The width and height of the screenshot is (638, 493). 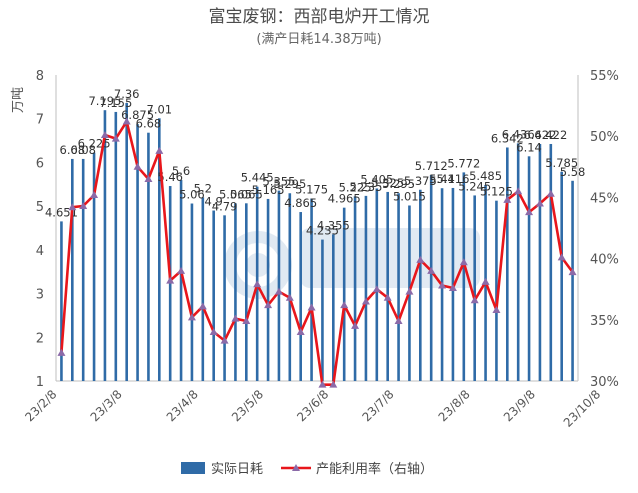 What do you see at coordinates (247, 405) in the screenshot?
I see `x-tick-label: 23/5/8` at bounding box center [247, 405].